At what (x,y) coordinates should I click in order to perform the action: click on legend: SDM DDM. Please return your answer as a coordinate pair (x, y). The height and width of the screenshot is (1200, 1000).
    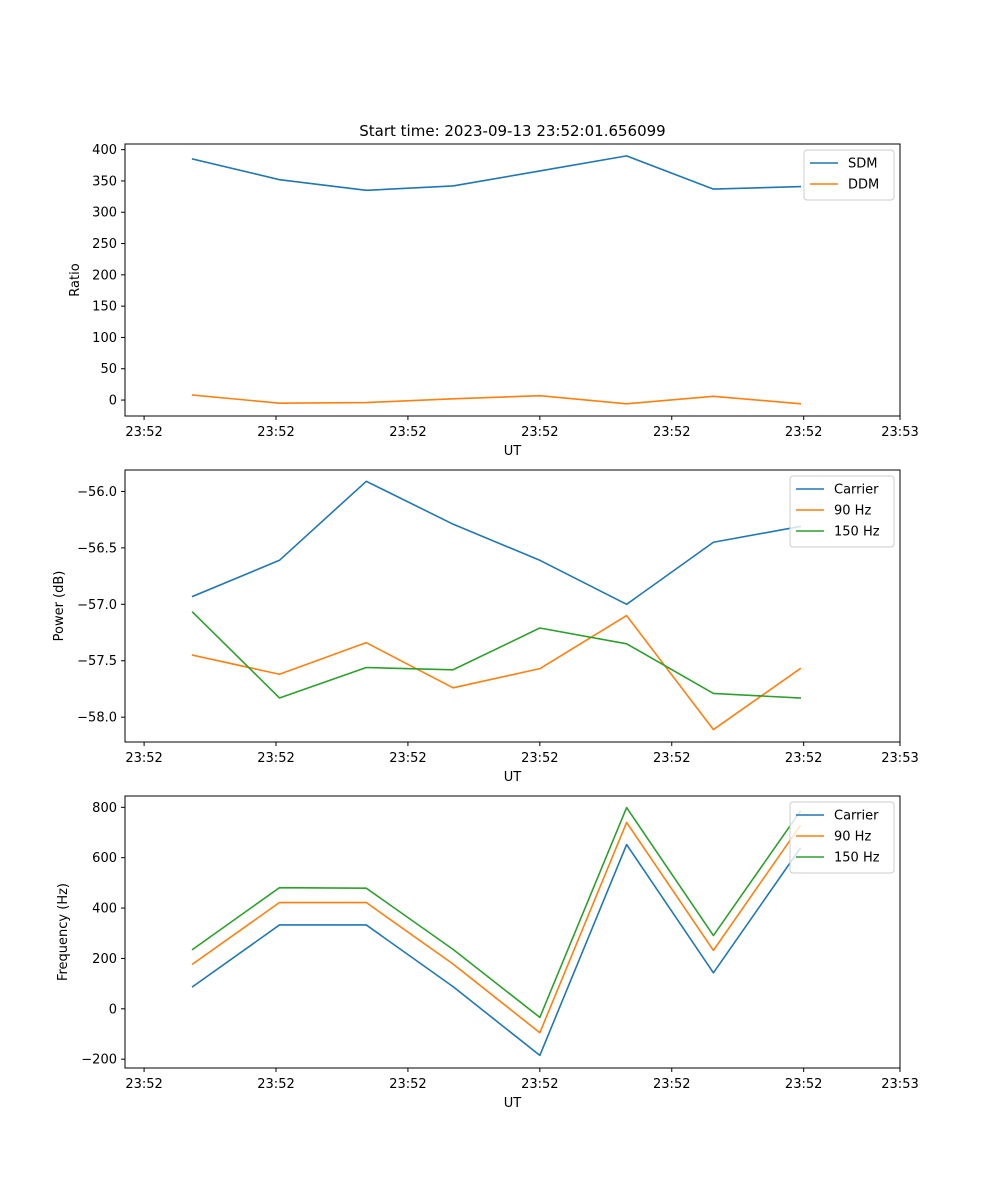
    Looking at the image, I should click on (849, 175).